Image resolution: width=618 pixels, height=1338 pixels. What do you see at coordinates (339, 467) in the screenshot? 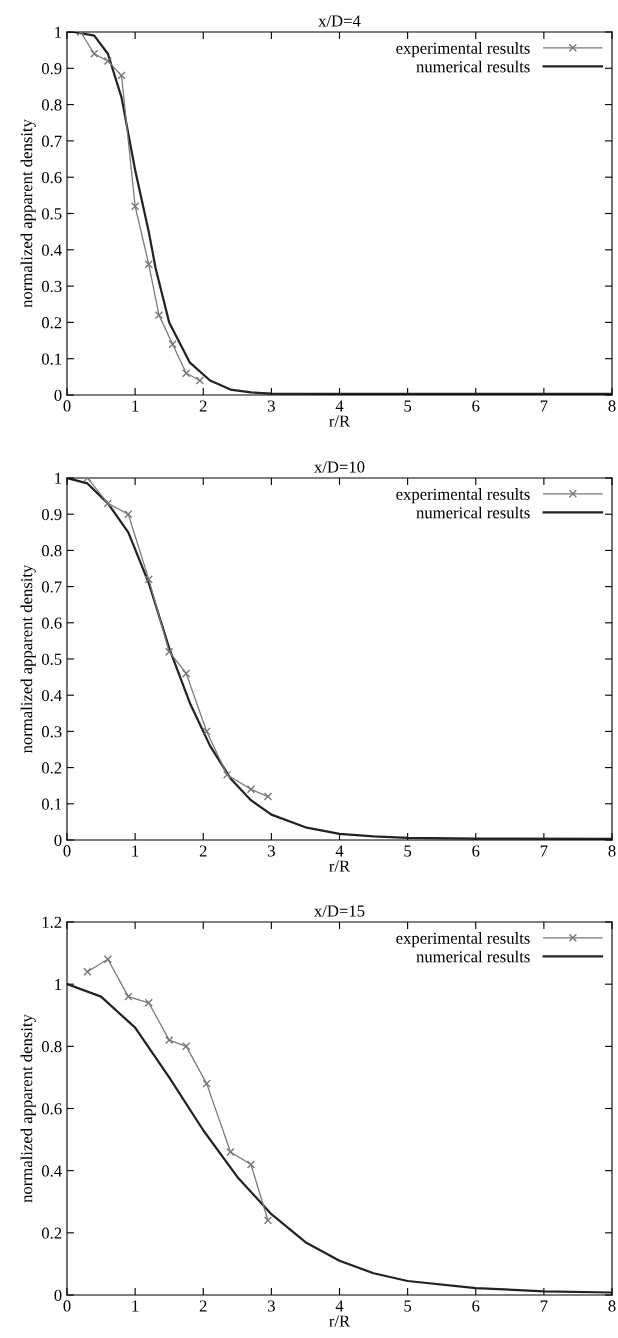
I see `chart-title: x/D=10` at bounding box center [339, 467].